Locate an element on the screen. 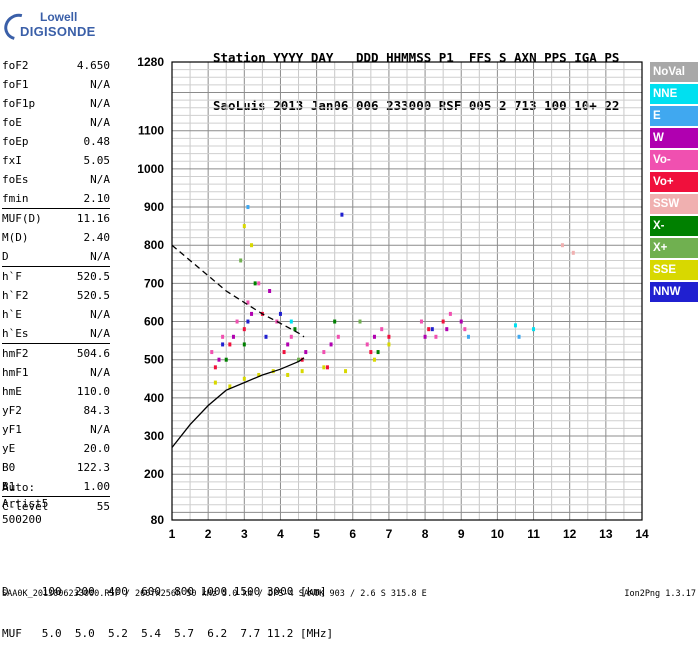 The width and height of the screenshot is (700, 655). param-value: 5.05 is located at coordinates (97, 160).